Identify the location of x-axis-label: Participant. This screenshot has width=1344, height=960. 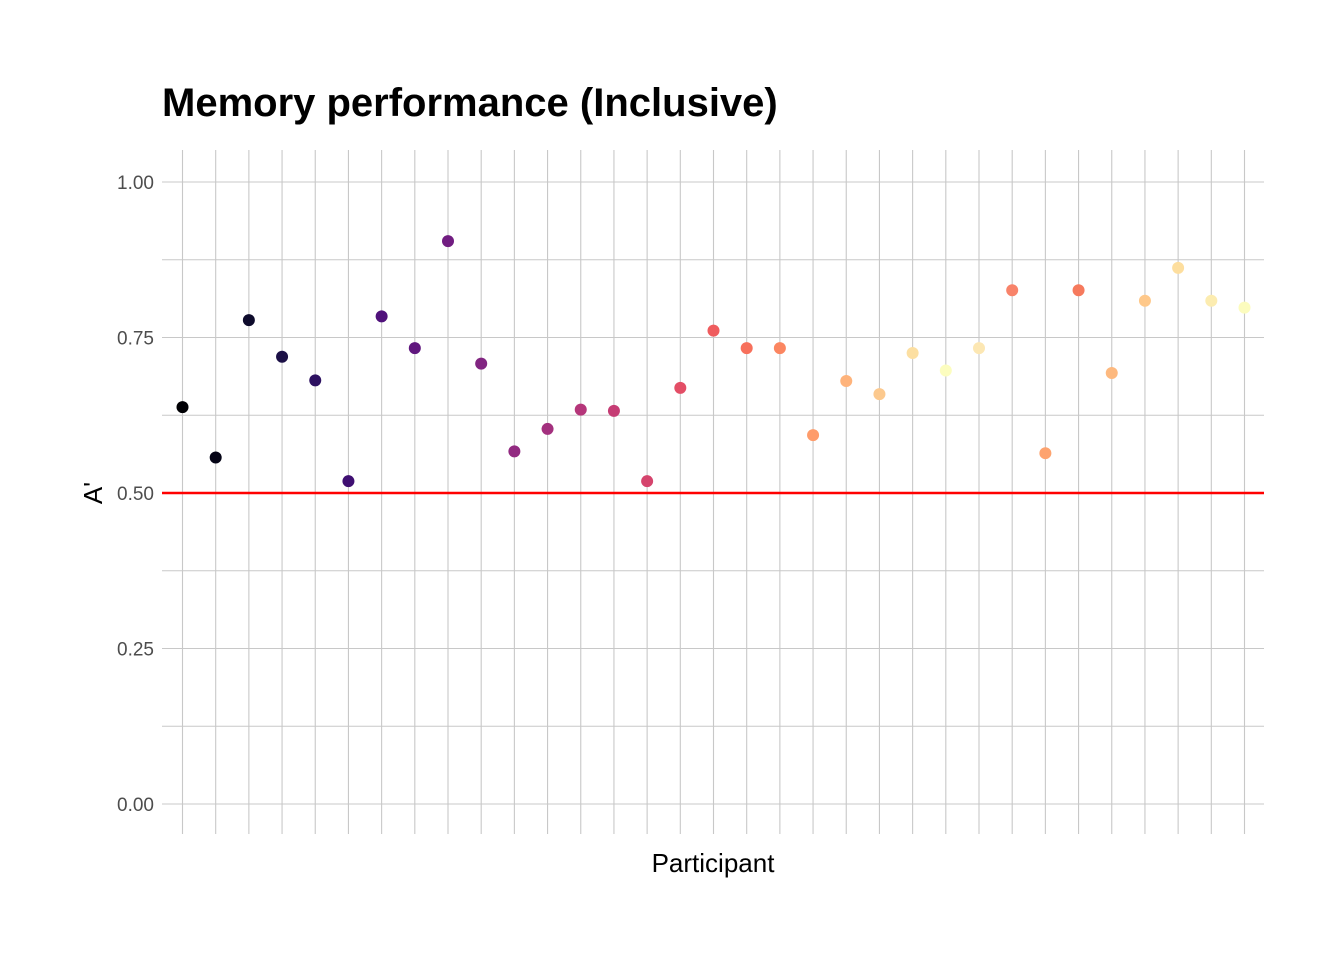
(714, 863).